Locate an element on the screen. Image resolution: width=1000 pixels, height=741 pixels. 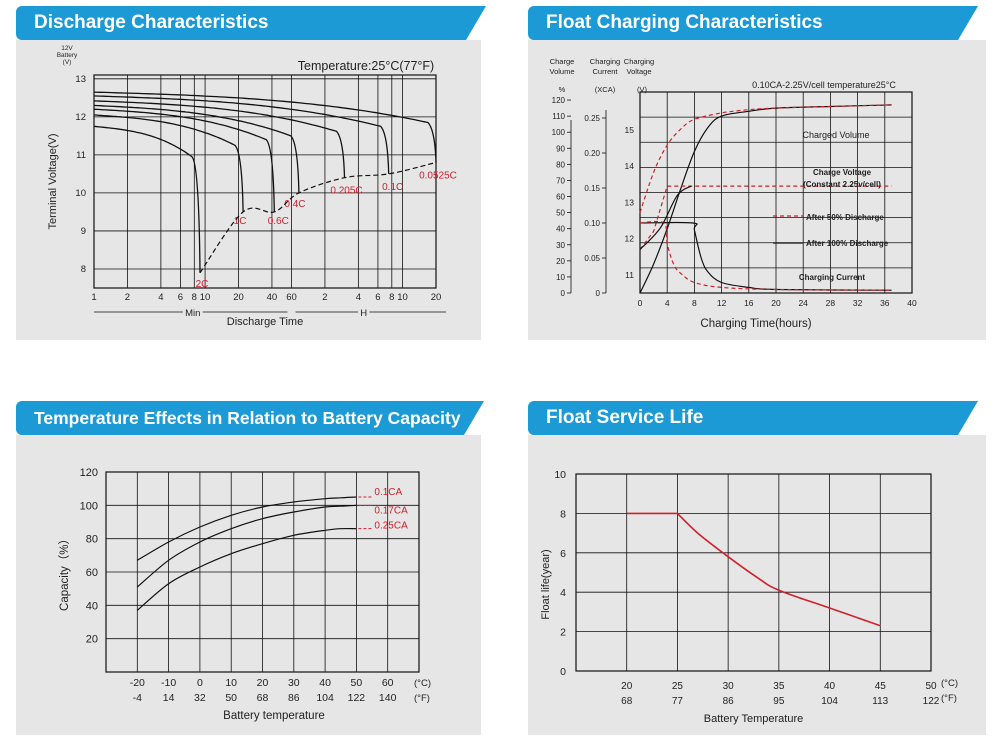
curve-label: 2C is located at coordinates (202, 284).